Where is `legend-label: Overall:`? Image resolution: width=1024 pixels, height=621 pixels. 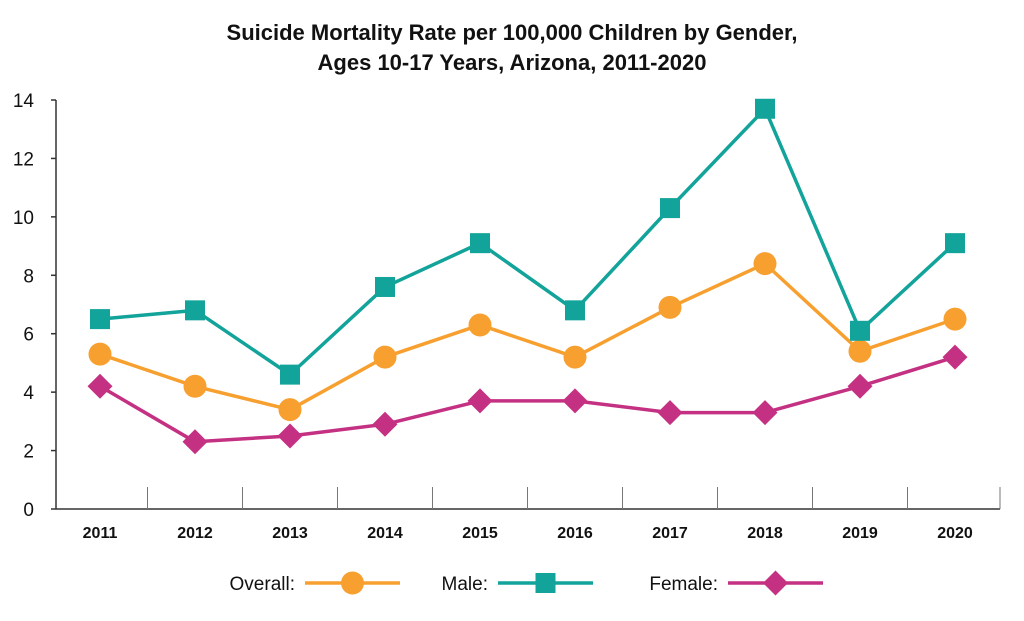
legend-label: Overall: is located at coordinates (262, 584).